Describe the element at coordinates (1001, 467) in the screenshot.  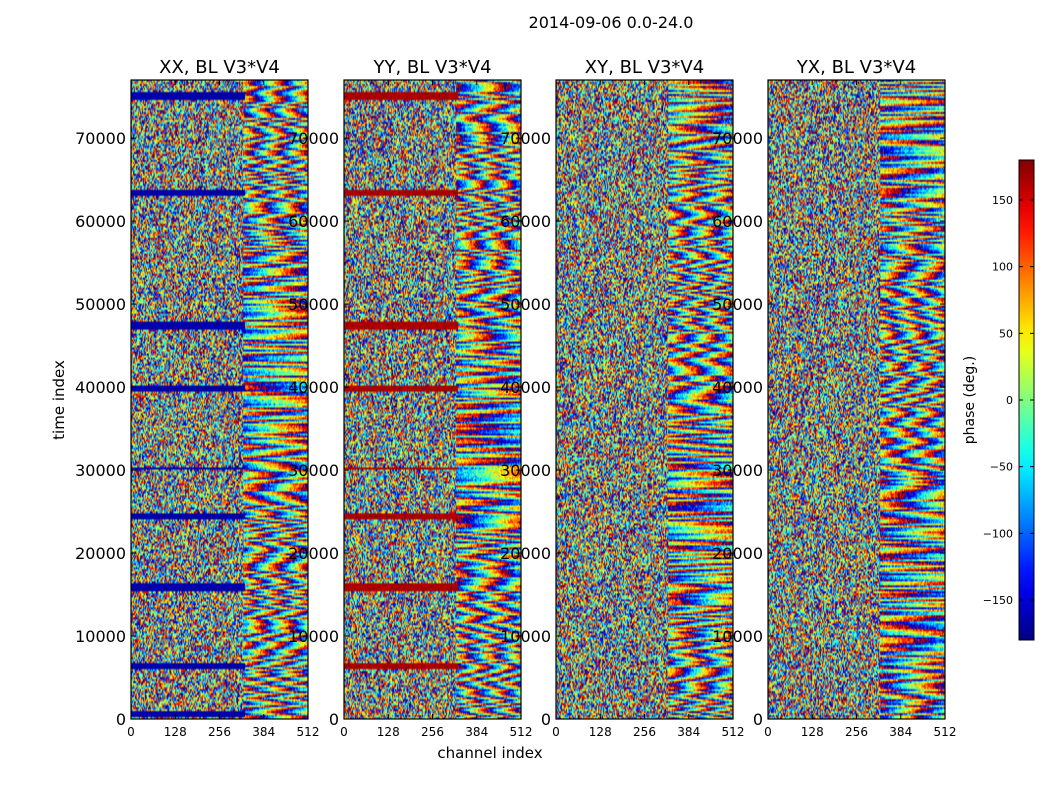
I see `colorbar-tick-label: −50` at that location.